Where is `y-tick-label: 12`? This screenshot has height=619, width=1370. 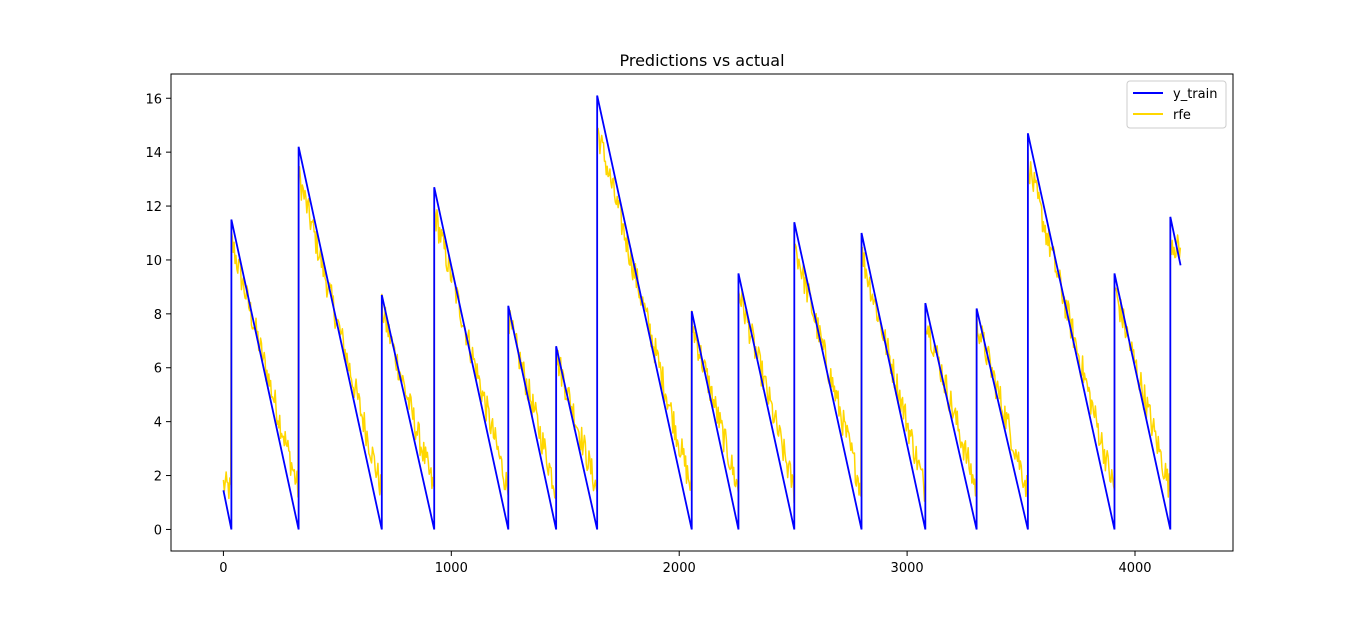
y-tick-label: 12 is located at coordinates (153, 207).